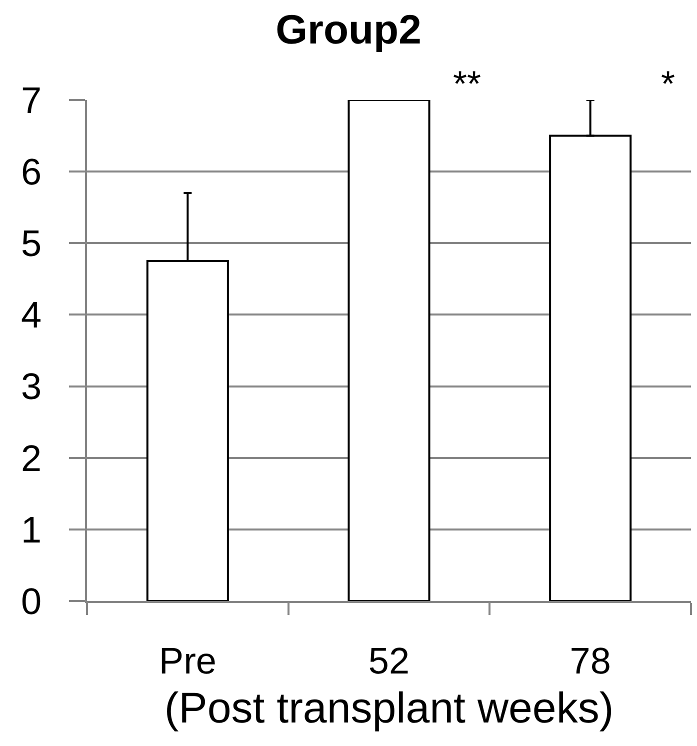 This screenshot has height=746, width=697. I want to click on x-tick-label: Pre, so click(187, 661).